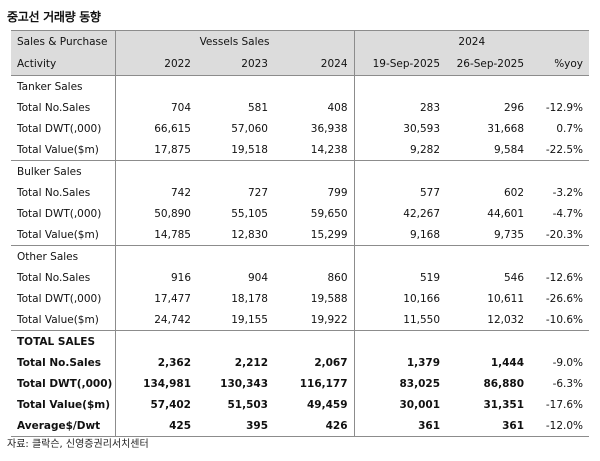  Describe the element at coordinates (63, 64) in the screenshot. I see `header-activity: Activity` at that location.